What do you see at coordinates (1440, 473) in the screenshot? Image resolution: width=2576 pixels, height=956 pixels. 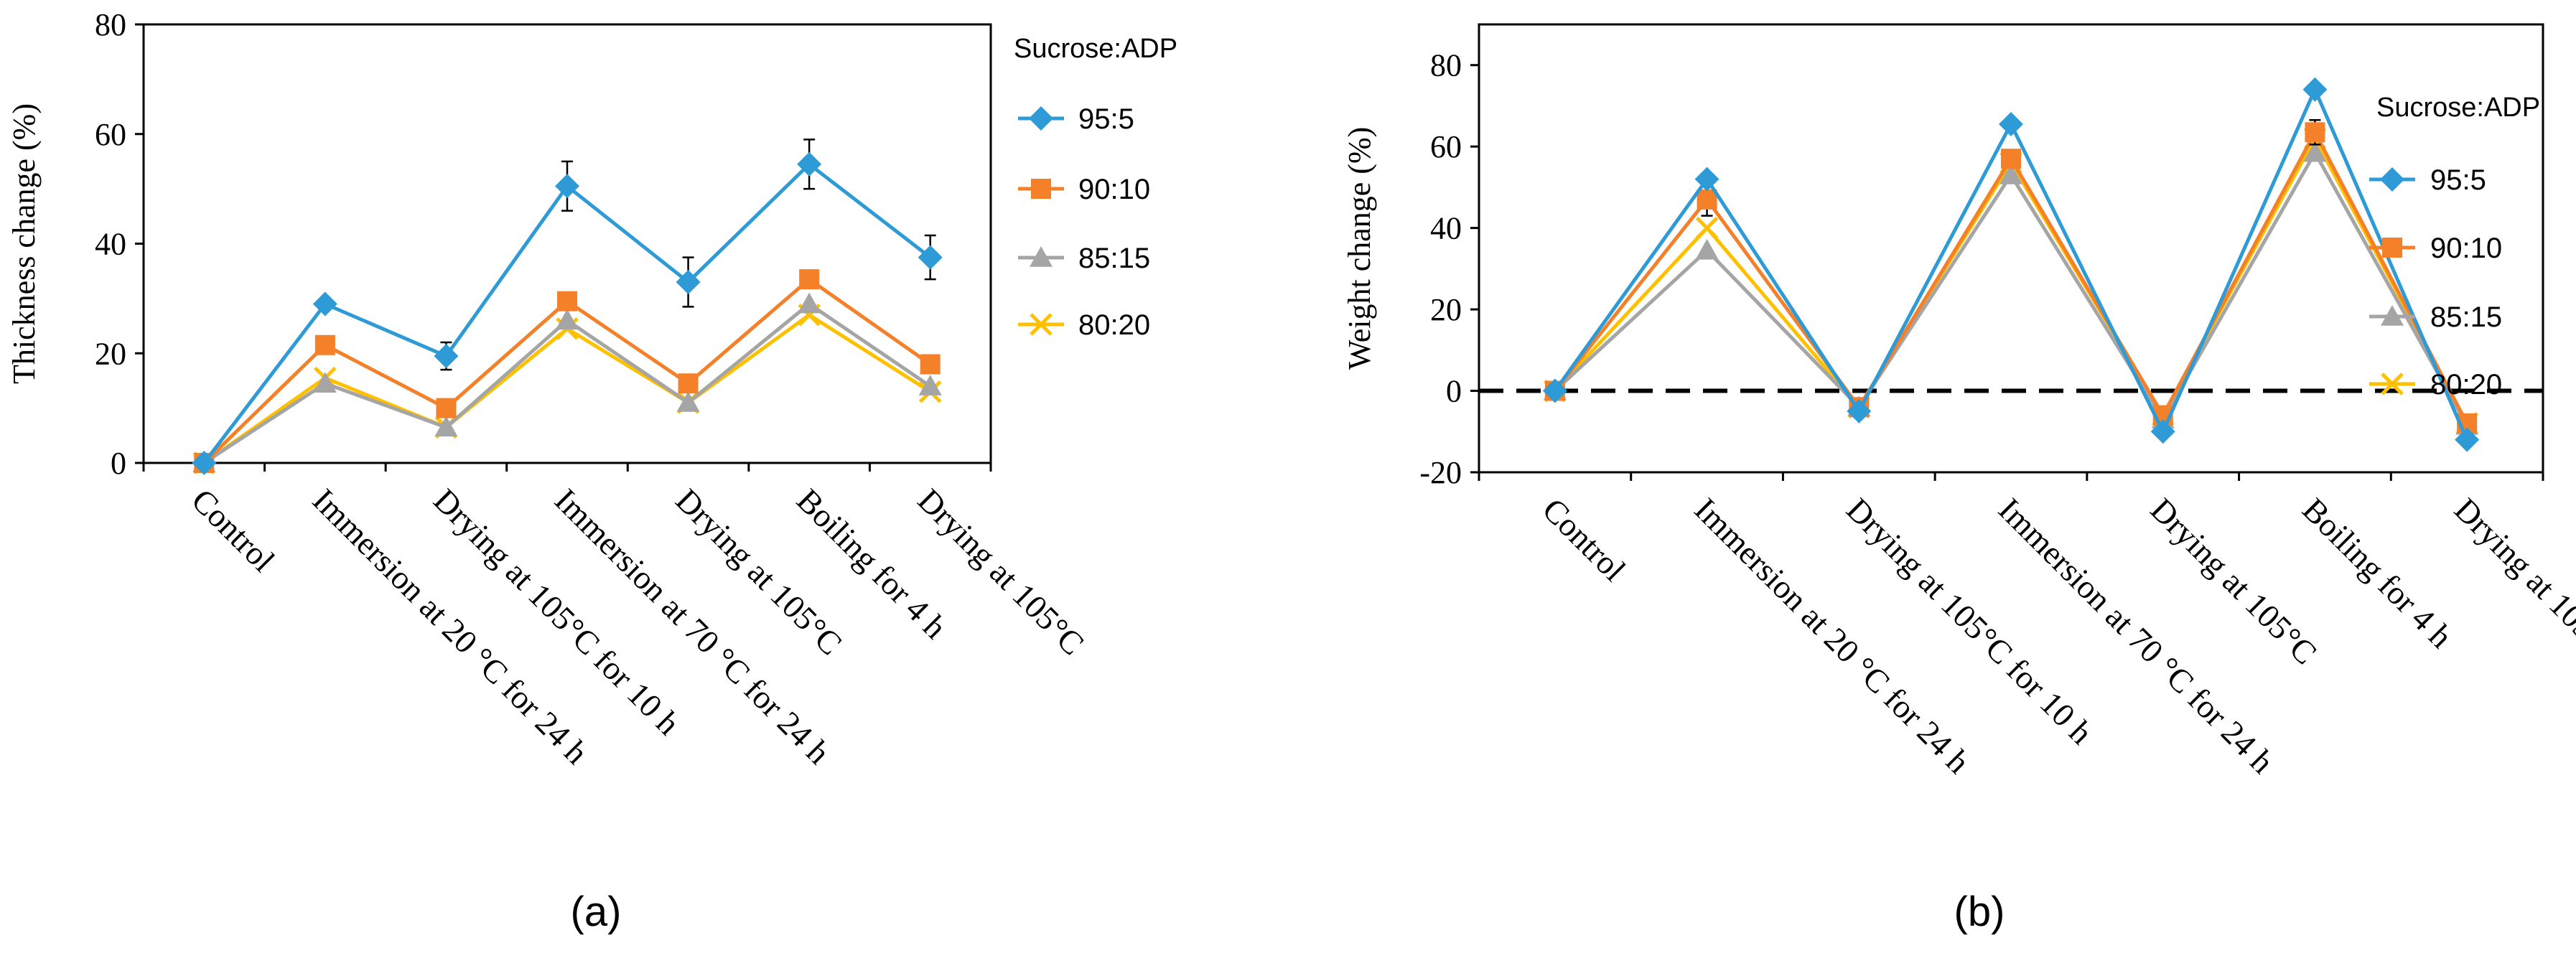 I see `y-tick-label: -20` at bounding box center [1440, 473].